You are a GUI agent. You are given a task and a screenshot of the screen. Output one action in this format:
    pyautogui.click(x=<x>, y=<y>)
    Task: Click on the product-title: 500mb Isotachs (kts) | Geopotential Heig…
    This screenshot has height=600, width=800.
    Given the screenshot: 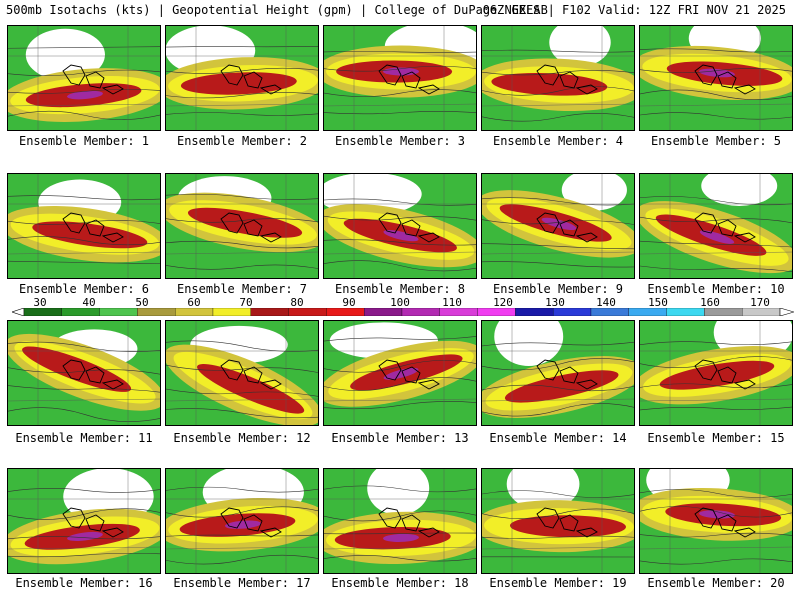 What is the action you would take?
    pyautogui.click(x=277, y=10)
    